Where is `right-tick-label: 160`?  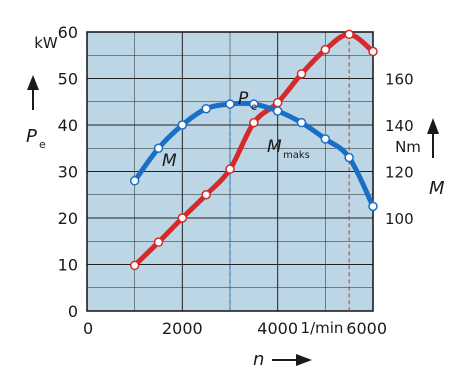 right-tick-label: 160 is located at coordinates (399, 80).